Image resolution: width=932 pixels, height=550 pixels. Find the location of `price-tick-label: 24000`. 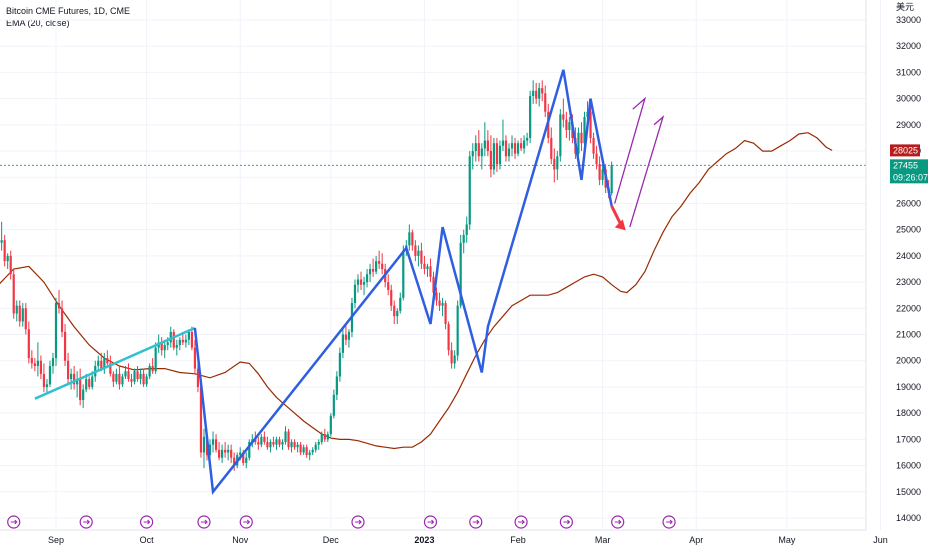

price-tick-label: 24000 is located at coordinates (908, 256).